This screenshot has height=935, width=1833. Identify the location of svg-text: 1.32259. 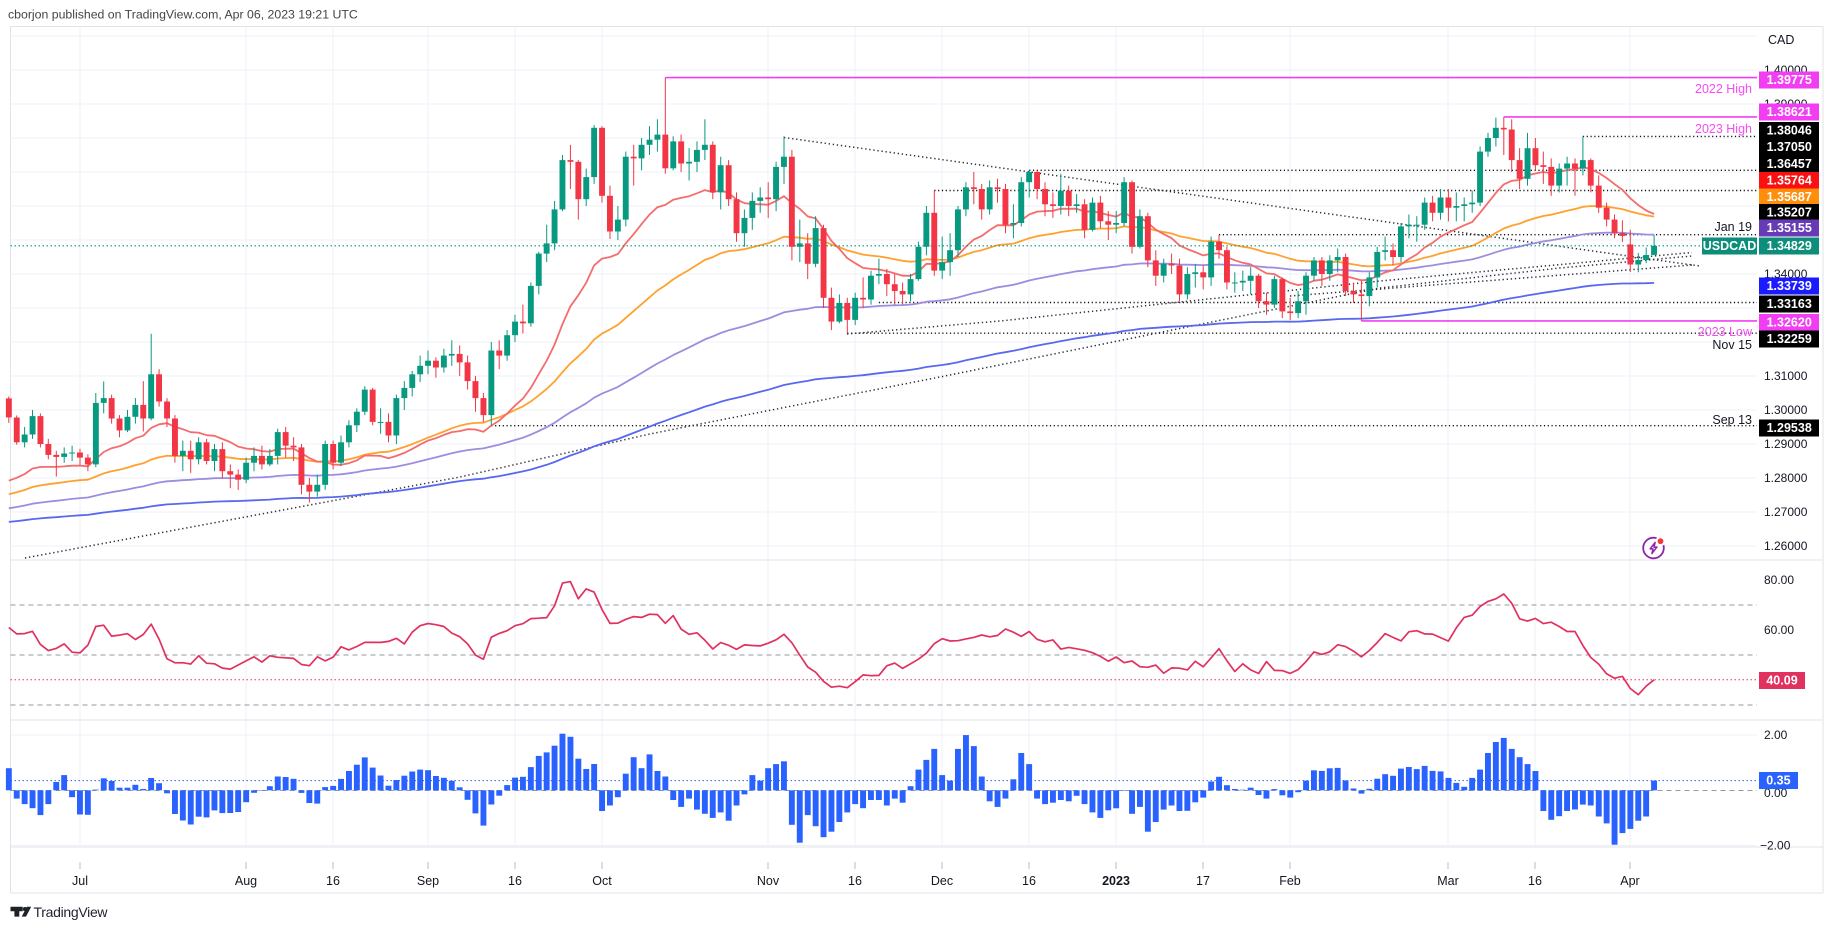
(1789, 339).